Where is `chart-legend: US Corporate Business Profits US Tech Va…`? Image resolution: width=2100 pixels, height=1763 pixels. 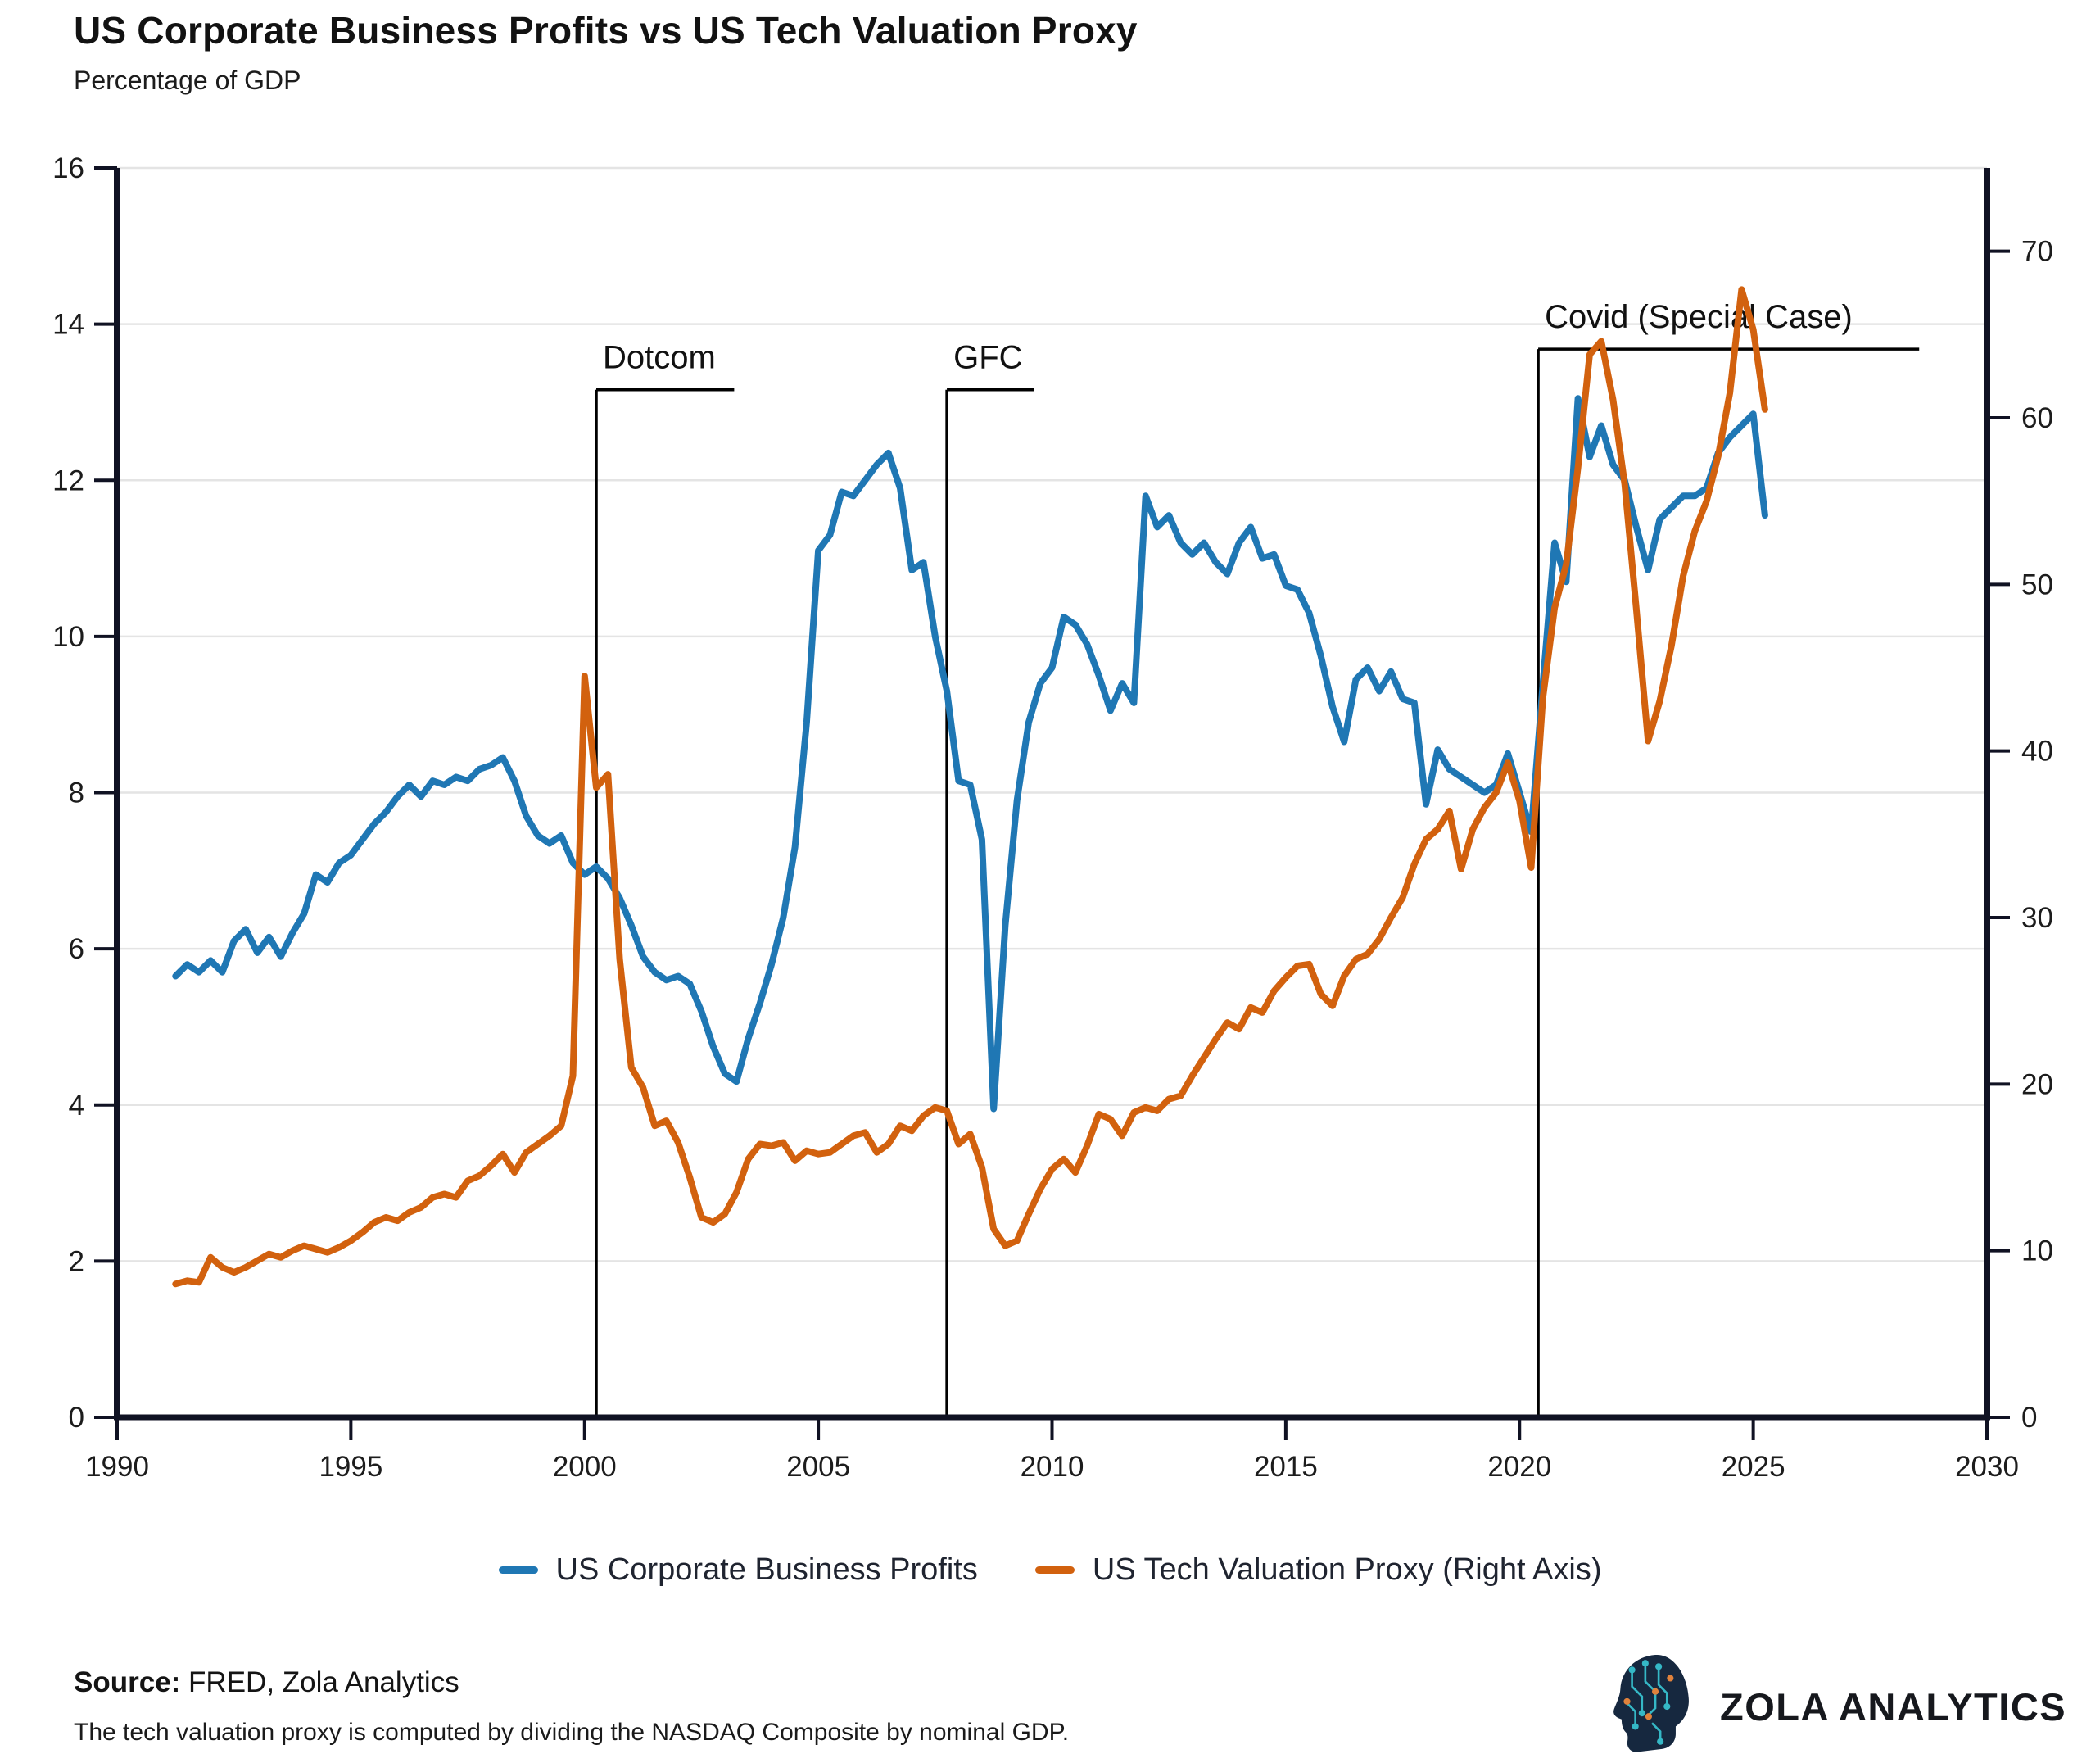 chart-legend: US Corporate Business Profits US Tech Va… is located at coordinates (1050, 1570).